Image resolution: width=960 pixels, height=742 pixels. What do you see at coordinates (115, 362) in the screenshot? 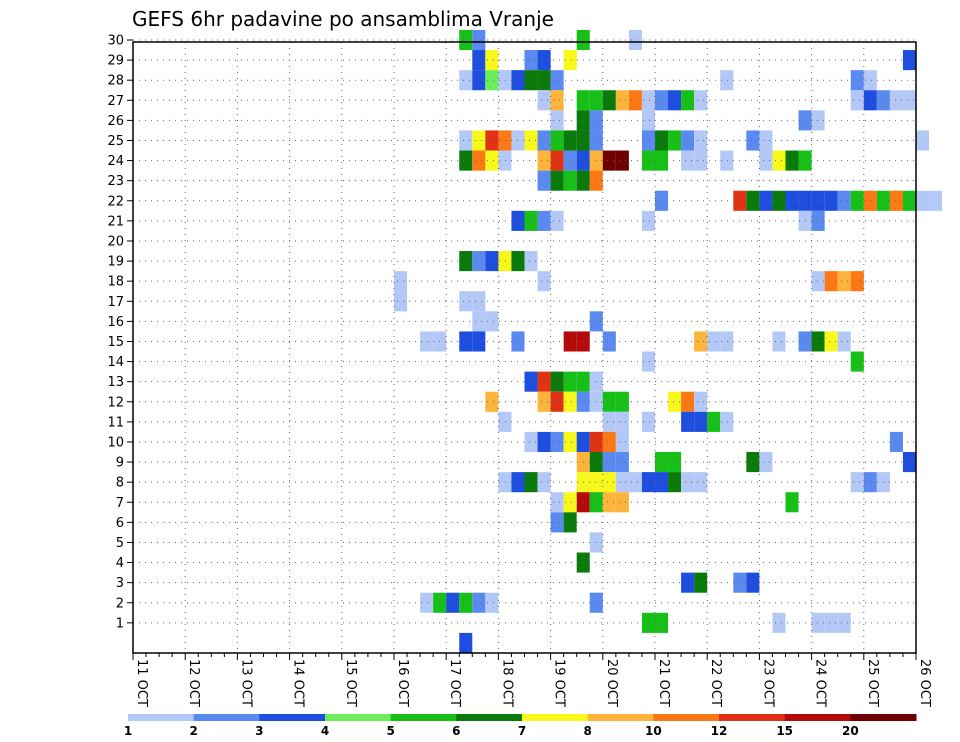
I see `y-tick-label: 14` at bounding box center [115, 362].